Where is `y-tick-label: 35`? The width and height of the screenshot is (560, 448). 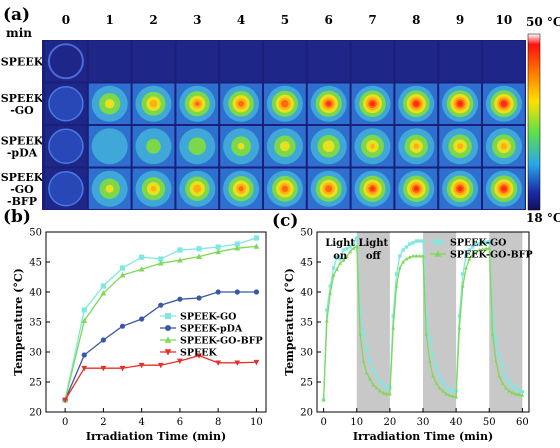
y-tick-label: 35 is located at coordinates (35, 323).